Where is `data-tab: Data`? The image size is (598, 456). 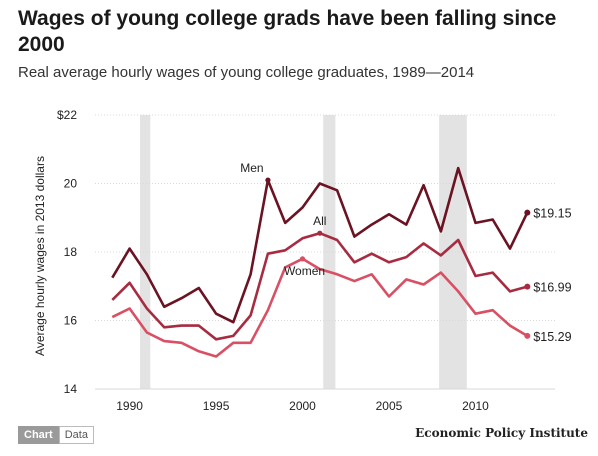
data-tab: Data is located at coordinates (76, 435).